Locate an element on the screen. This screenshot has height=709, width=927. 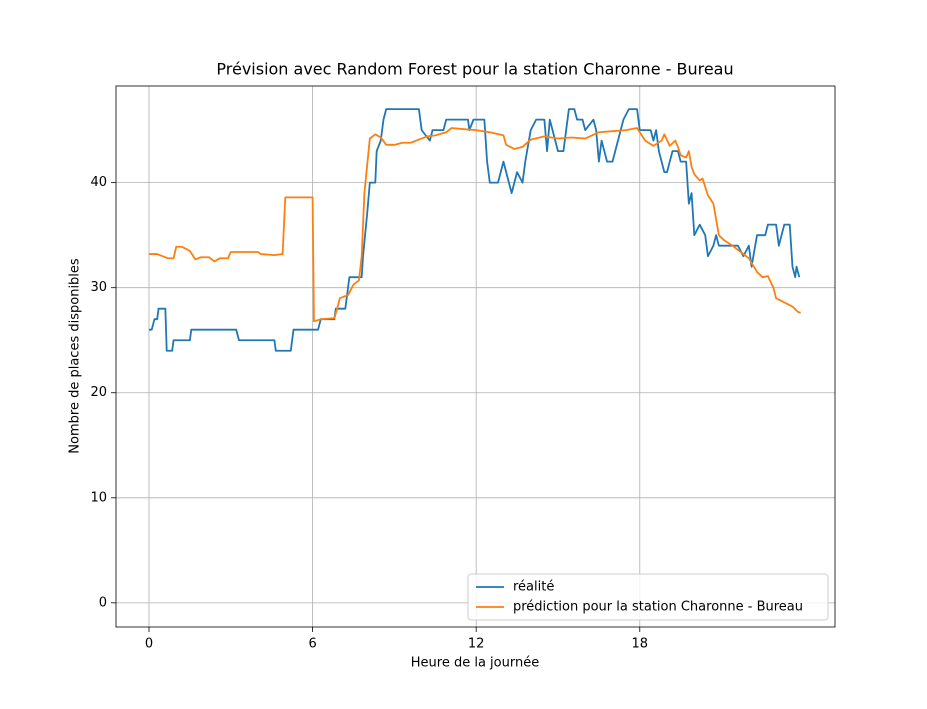
legend-box is located at coordinates (648, 597).